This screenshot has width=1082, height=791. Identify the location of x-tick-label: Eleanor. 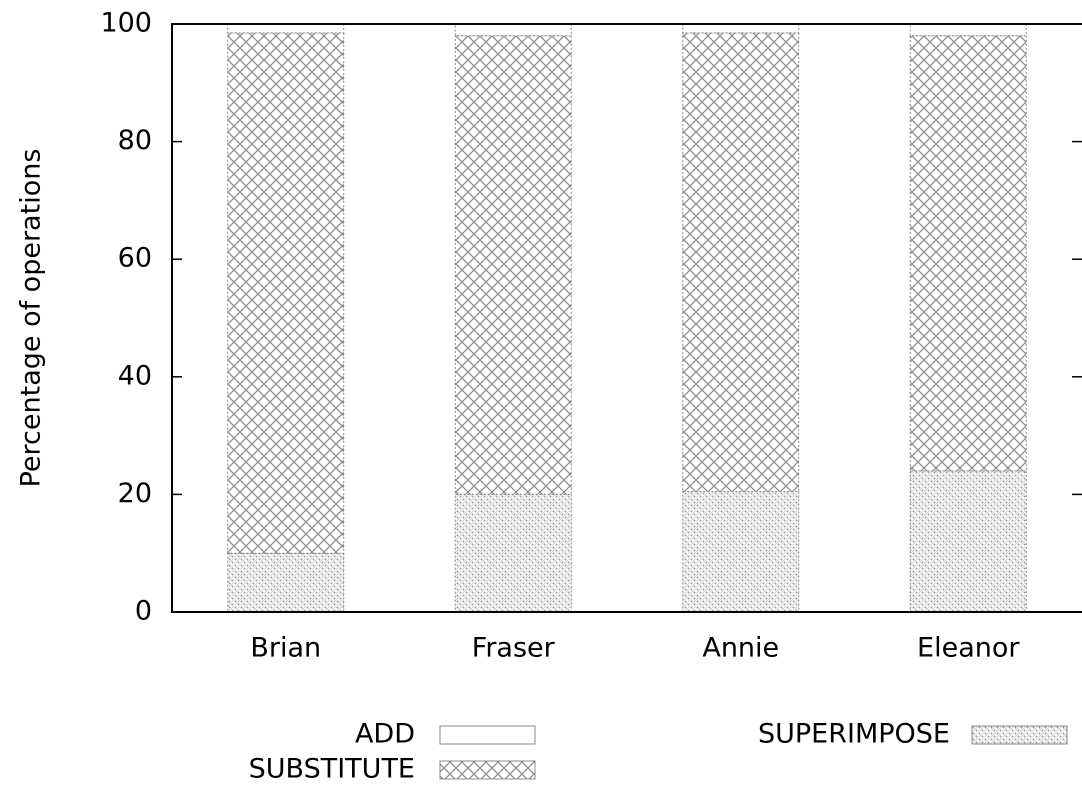
(968, 648).